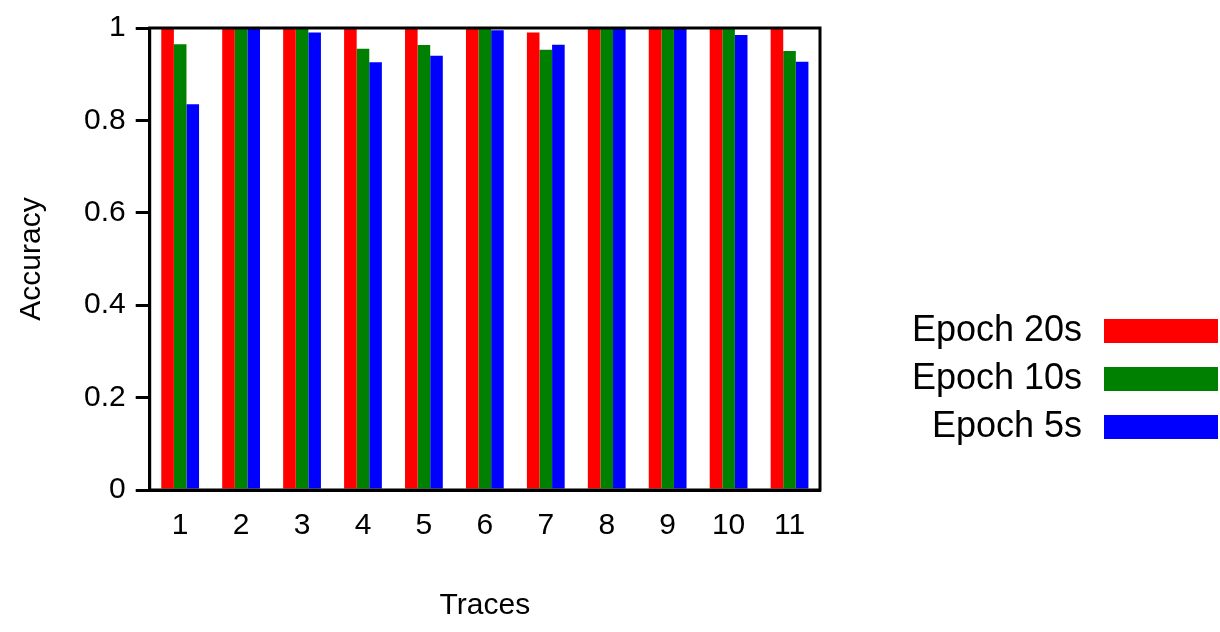 The height and width of the screenshot is (632, 1220). I want to click on x-tick-label: 5, so click(424, 524).